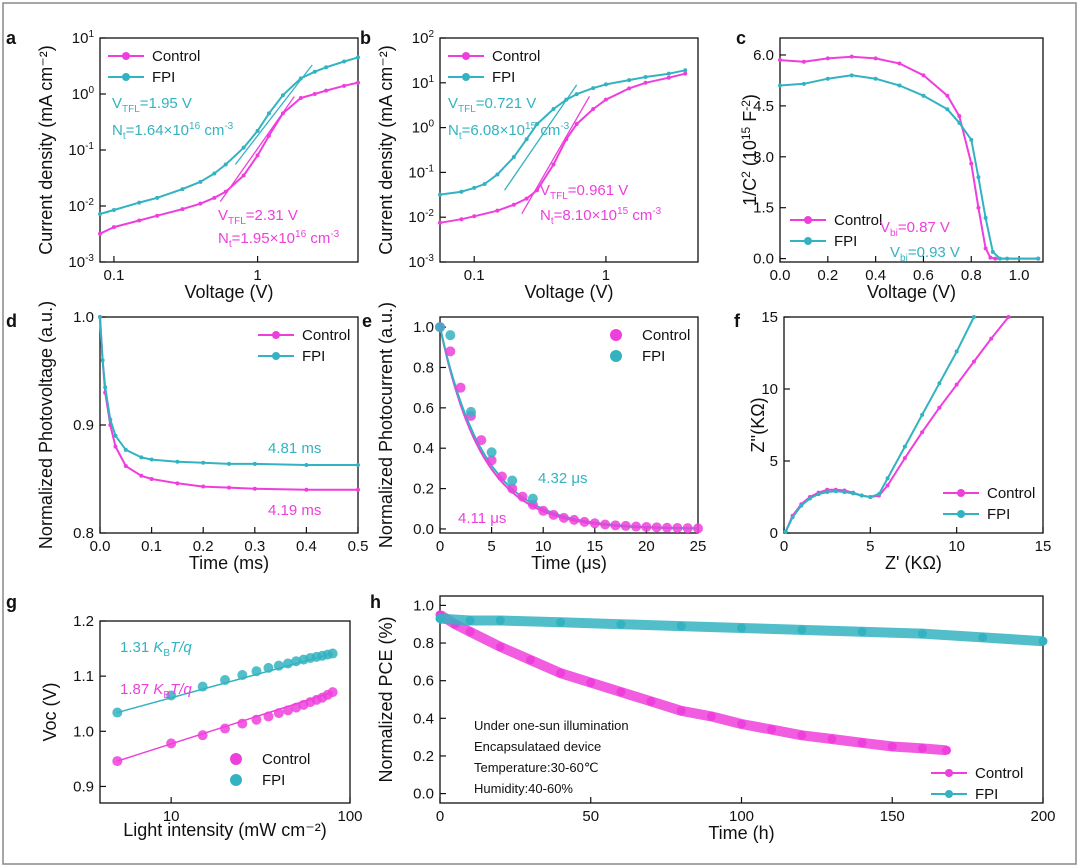  I want to click on label-part: =0.93 V, so click(934, 252).